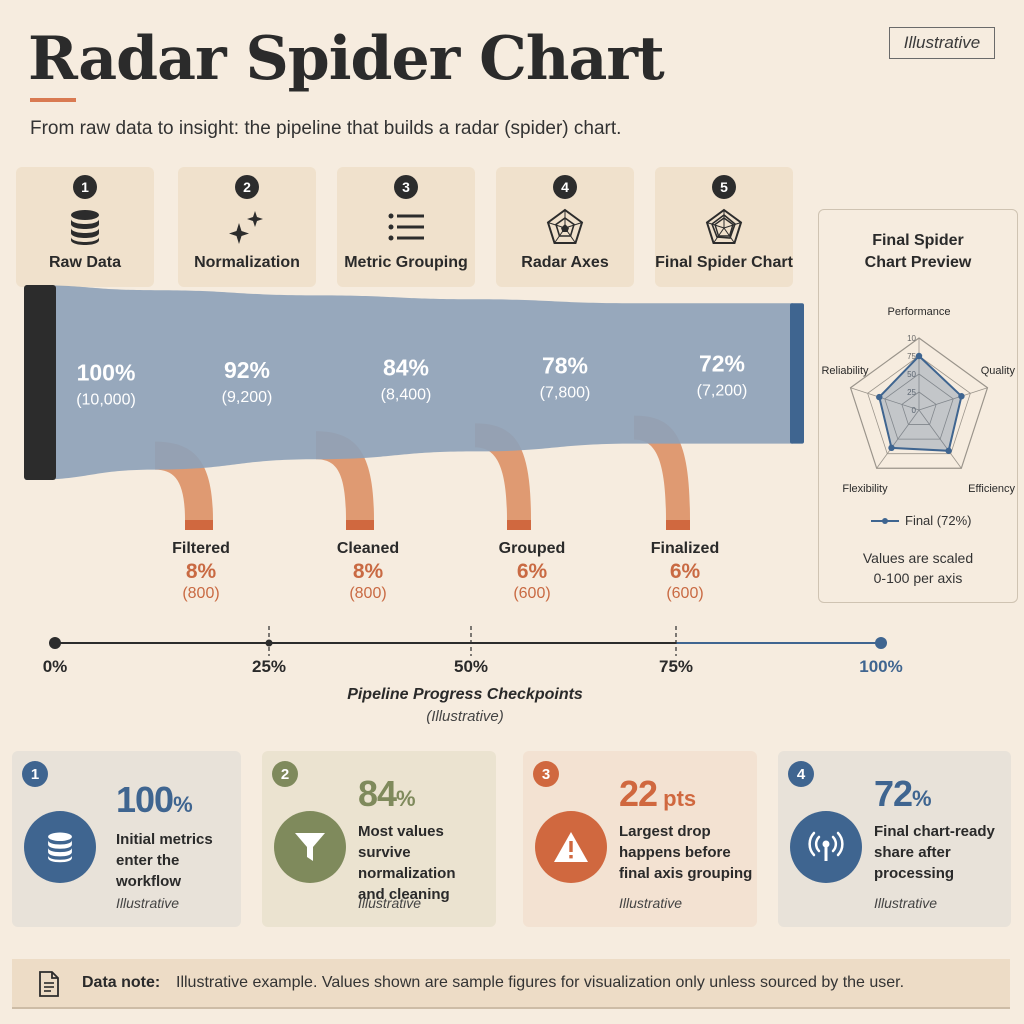 This screenshot has width=1024, height=1024. What do you see at coordinates (406, 227) in the screenshot?
I see `list-icon` at bounding box center [406, 227].